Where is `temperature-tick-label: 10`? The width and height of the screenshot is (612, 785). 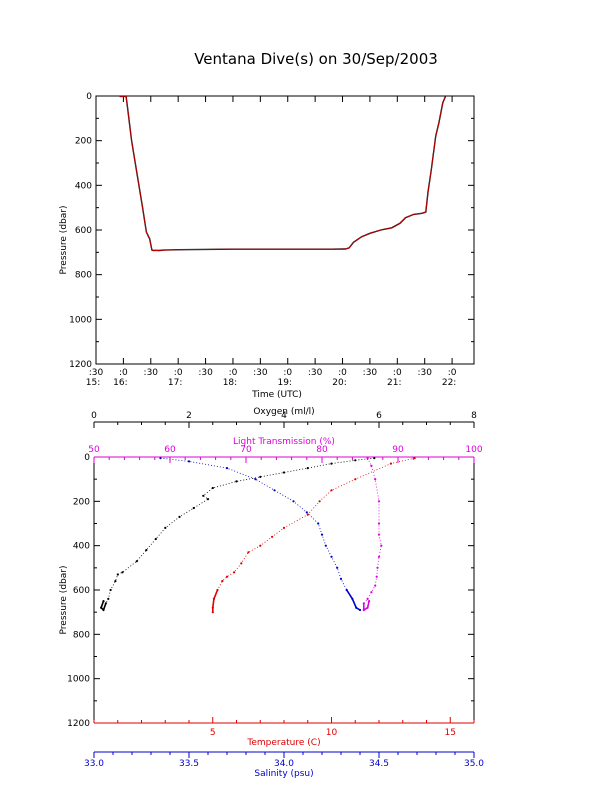 temperature-tick-label: 10 is located at coordinates (332, 733).